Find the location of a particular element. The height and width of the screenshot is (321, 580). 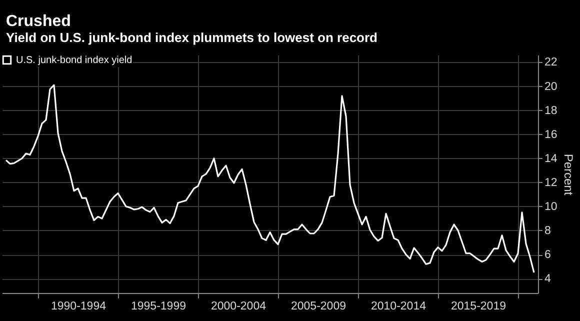

y-tick-label: 14 is located at coordinates (551, 158).